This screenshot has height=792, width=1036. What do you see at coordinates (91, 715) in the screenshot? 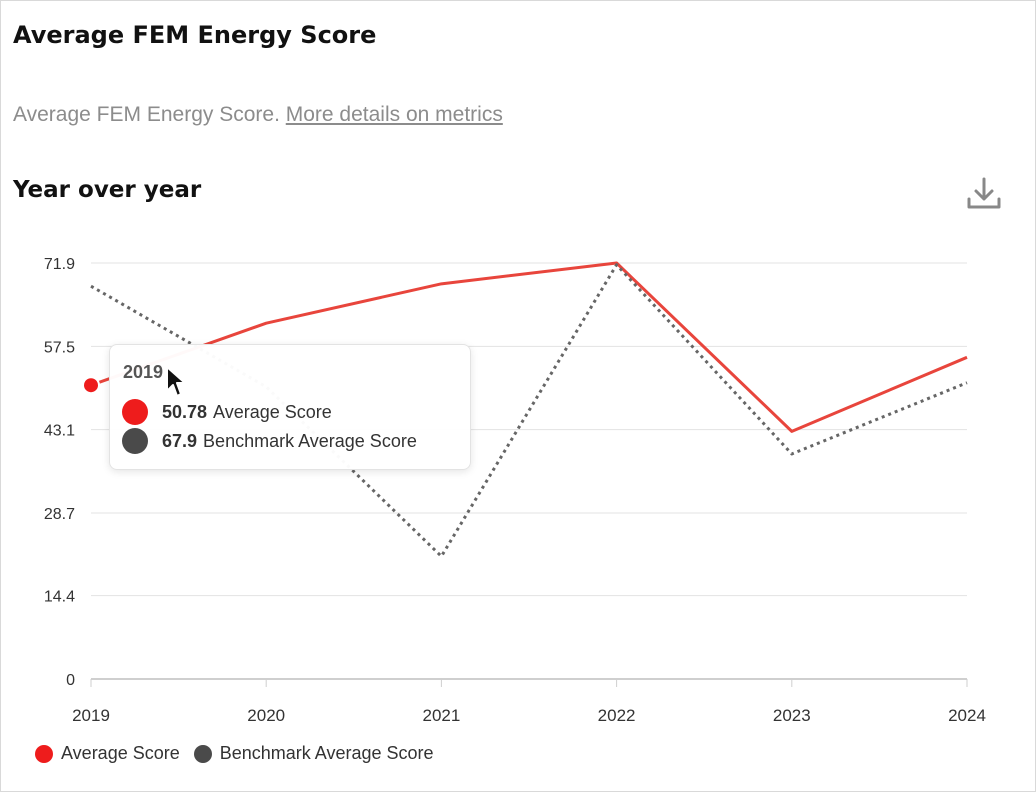
I see `x-tick-label: 2019` at bounding box center [91, 715].